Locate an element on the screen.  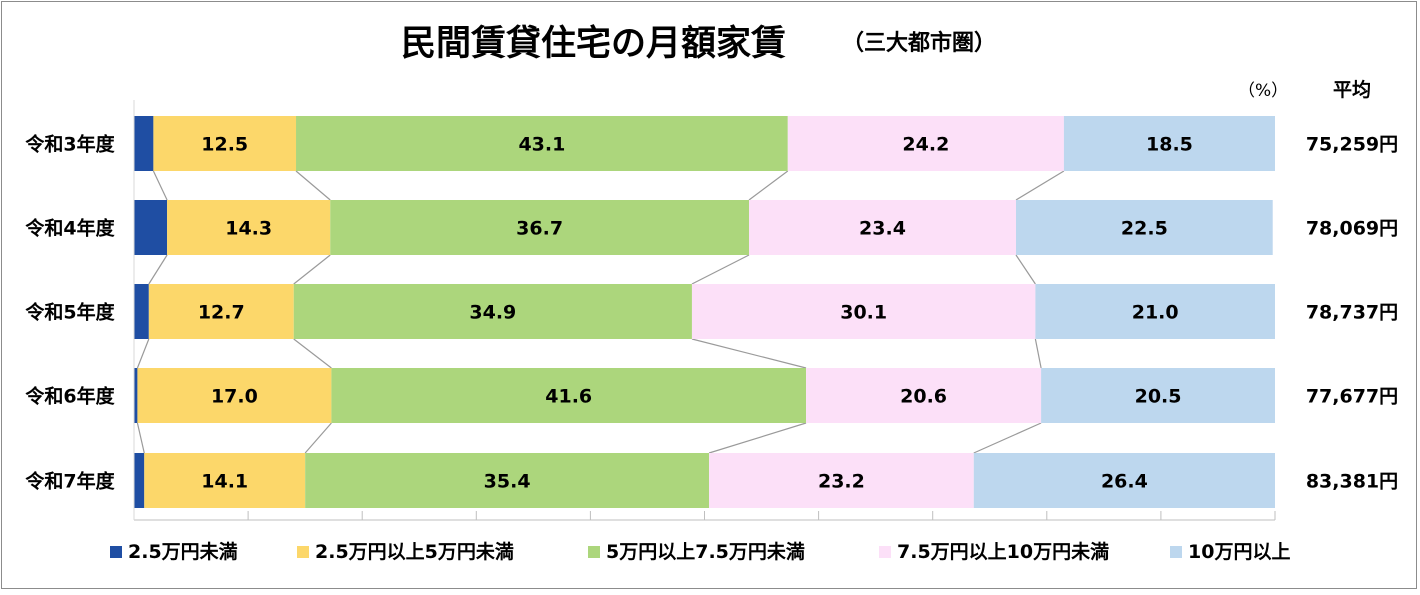
data-label: 24.2 is located at coordinates (925, 145).